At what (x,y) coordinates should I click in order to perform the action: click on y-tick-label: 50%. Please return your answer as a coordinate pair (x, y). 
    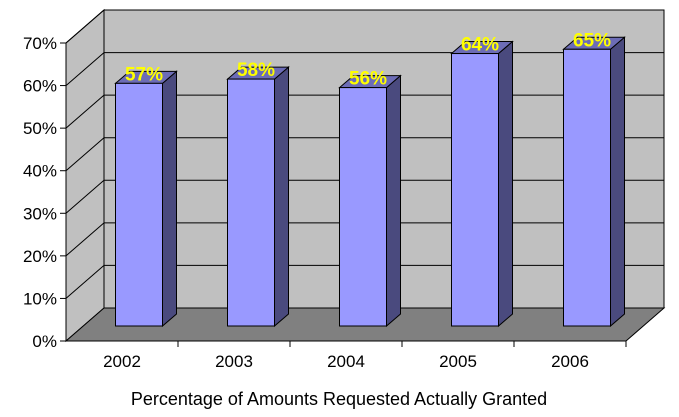
    Looking at the image, I should click on (40, 128).